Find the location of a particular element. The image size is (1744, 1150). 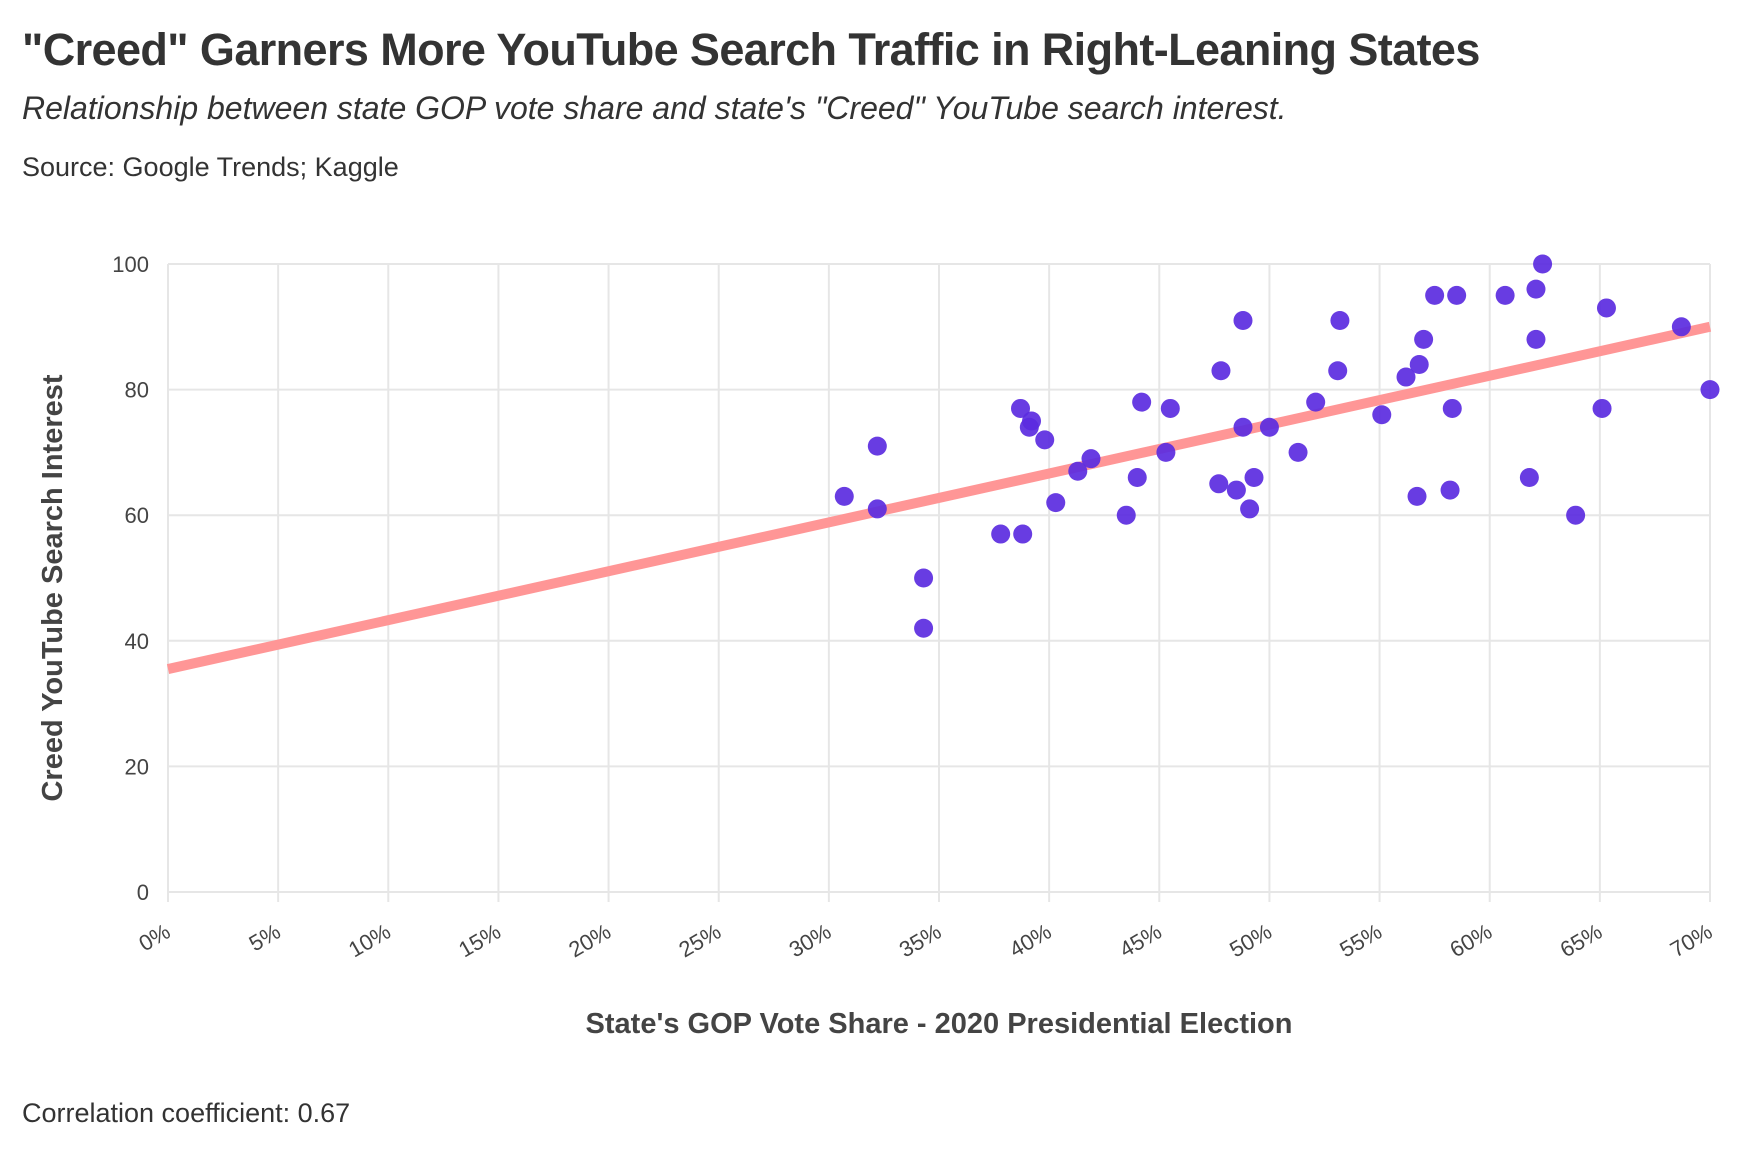

y-tick-label: 80 is located at coordinates (137, 390).